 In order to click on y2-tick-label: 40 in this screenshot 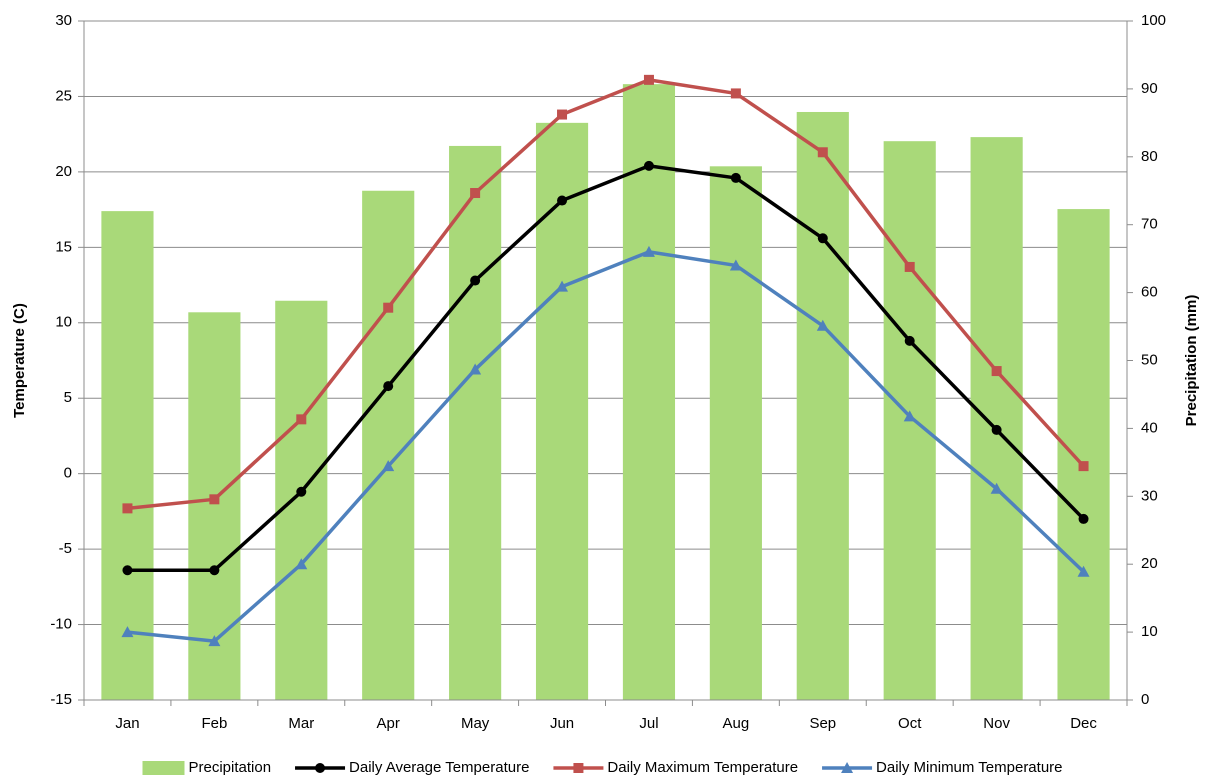, I will do `click(1149, 427)`.